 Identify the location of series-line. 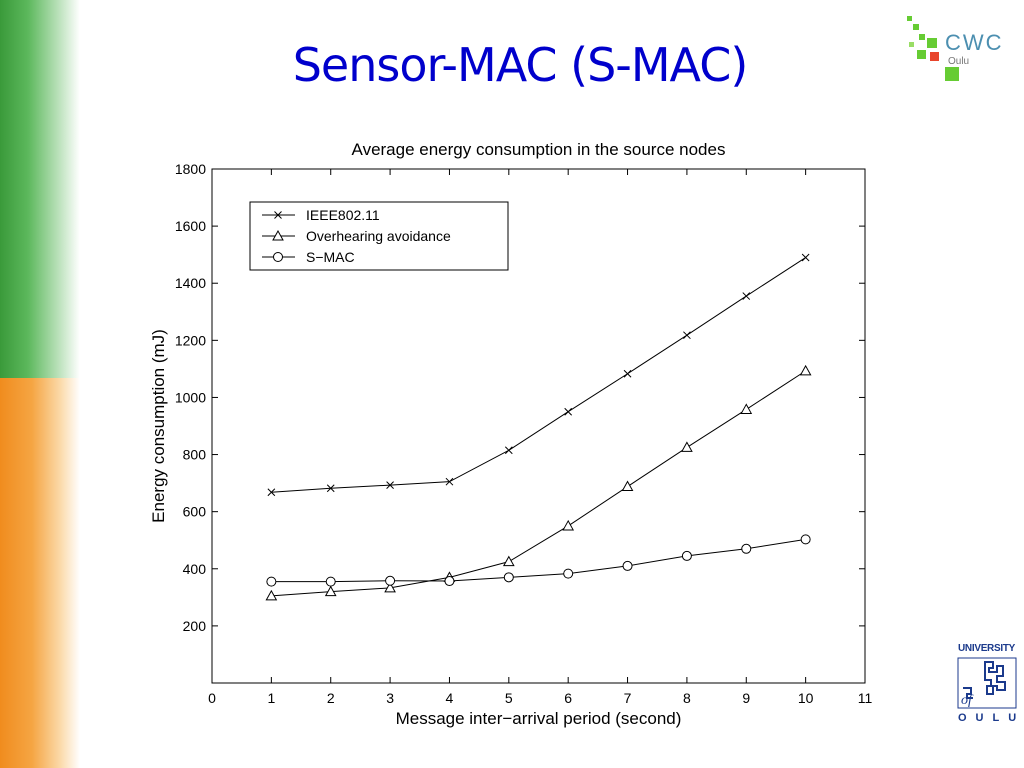
(538, 560).